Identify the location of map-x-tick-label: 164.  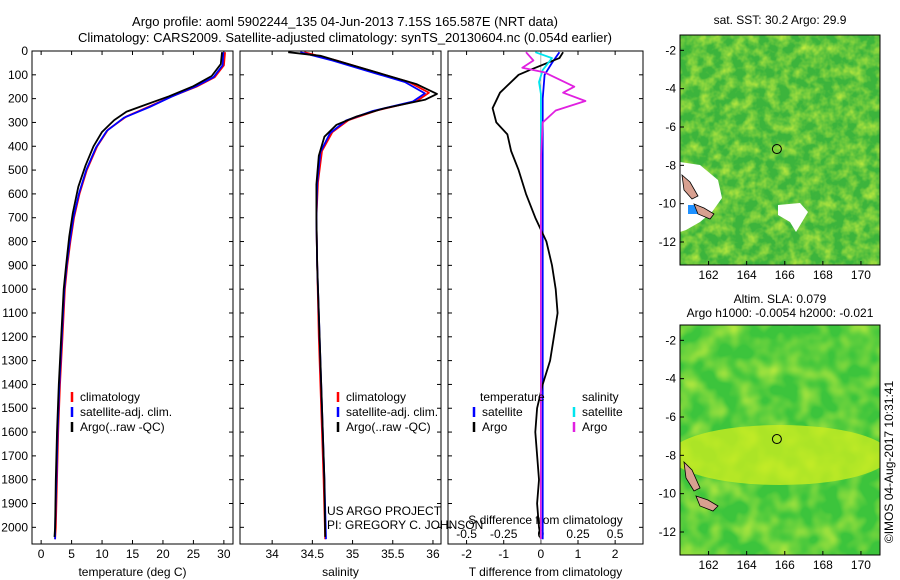
(747, 275).